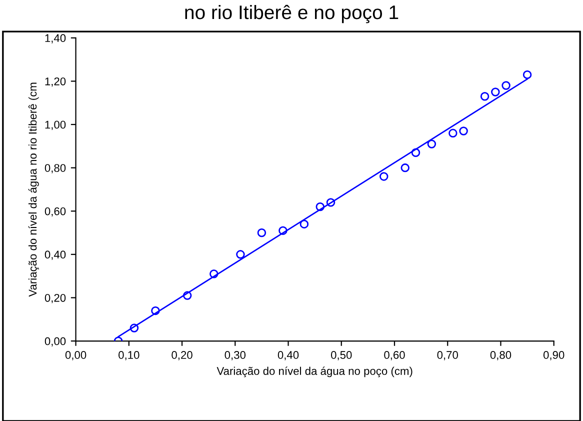 Image resolution: width=583 pixels, height=421 pixels. What do you see at coordinates (501, 355) in the screenshot?
I see `x-tick-label: 0,80` at bounding box center [501, 355].